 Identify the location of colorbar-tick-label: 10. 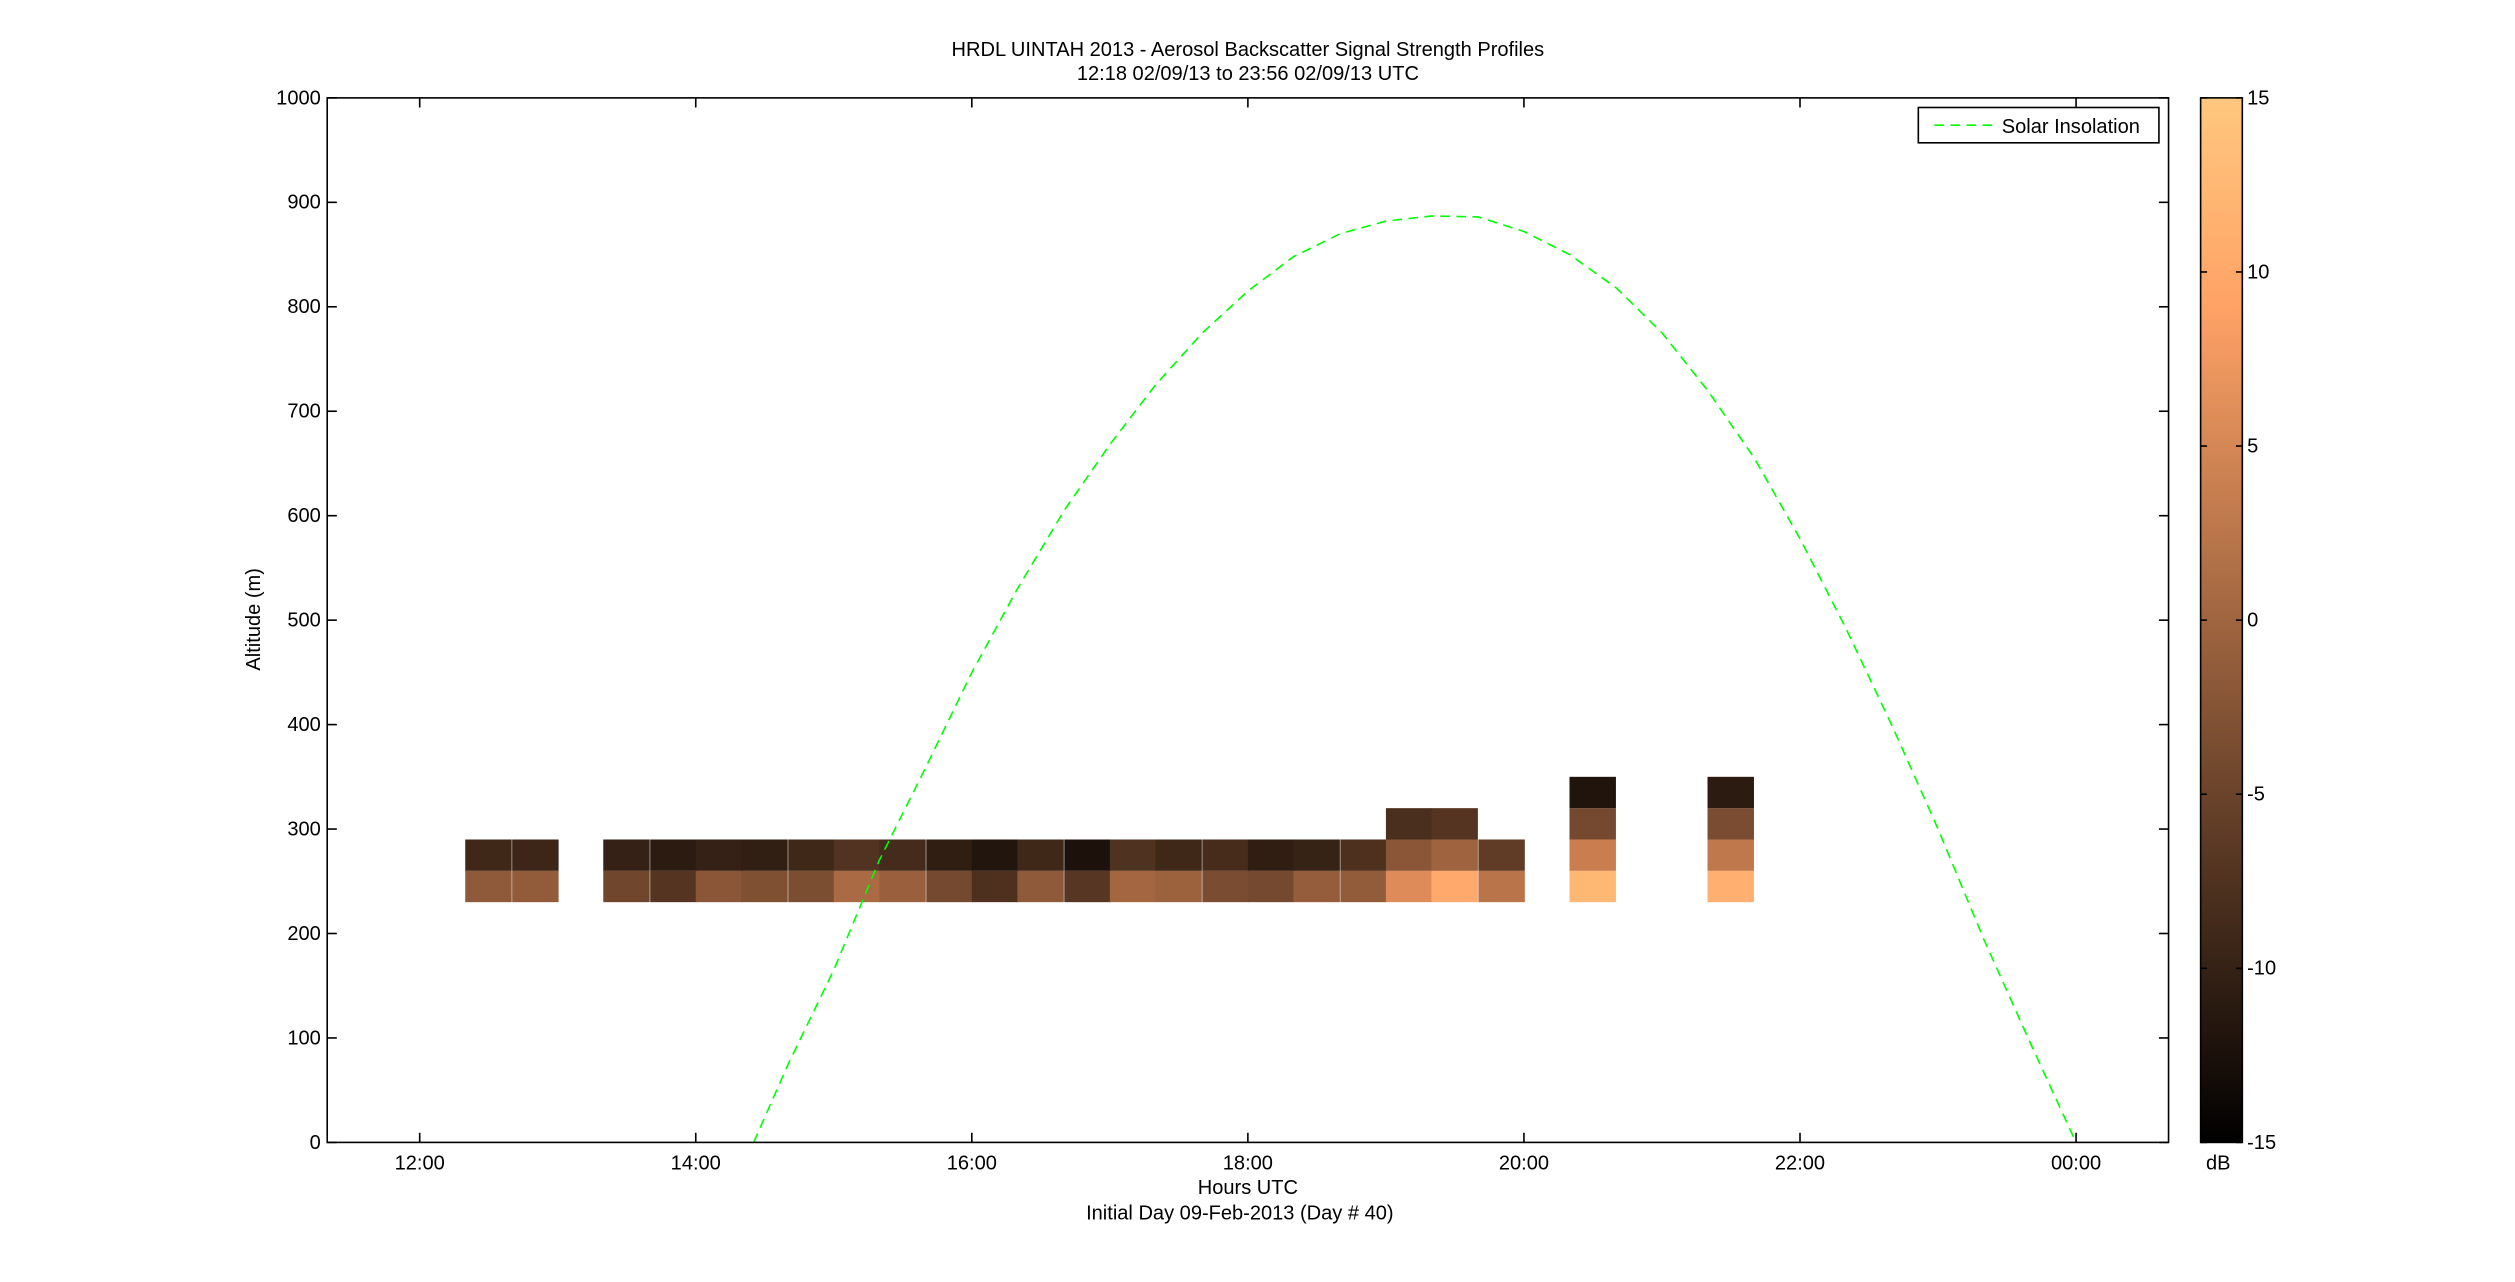
(2258, 272).